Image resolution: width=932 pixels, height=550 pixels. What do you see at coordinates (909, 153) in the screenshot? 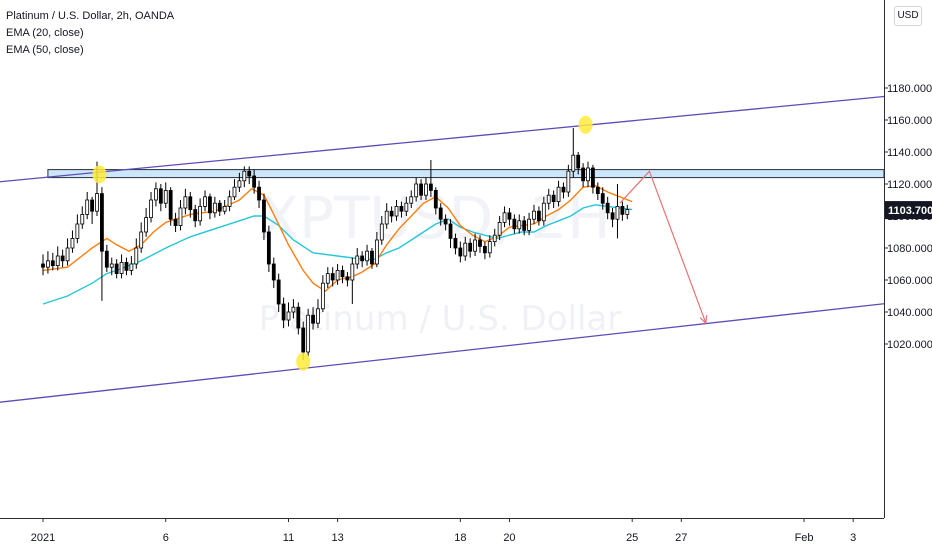
I see `price-tick-label: 1140.000` at bounding box center [909, 153].